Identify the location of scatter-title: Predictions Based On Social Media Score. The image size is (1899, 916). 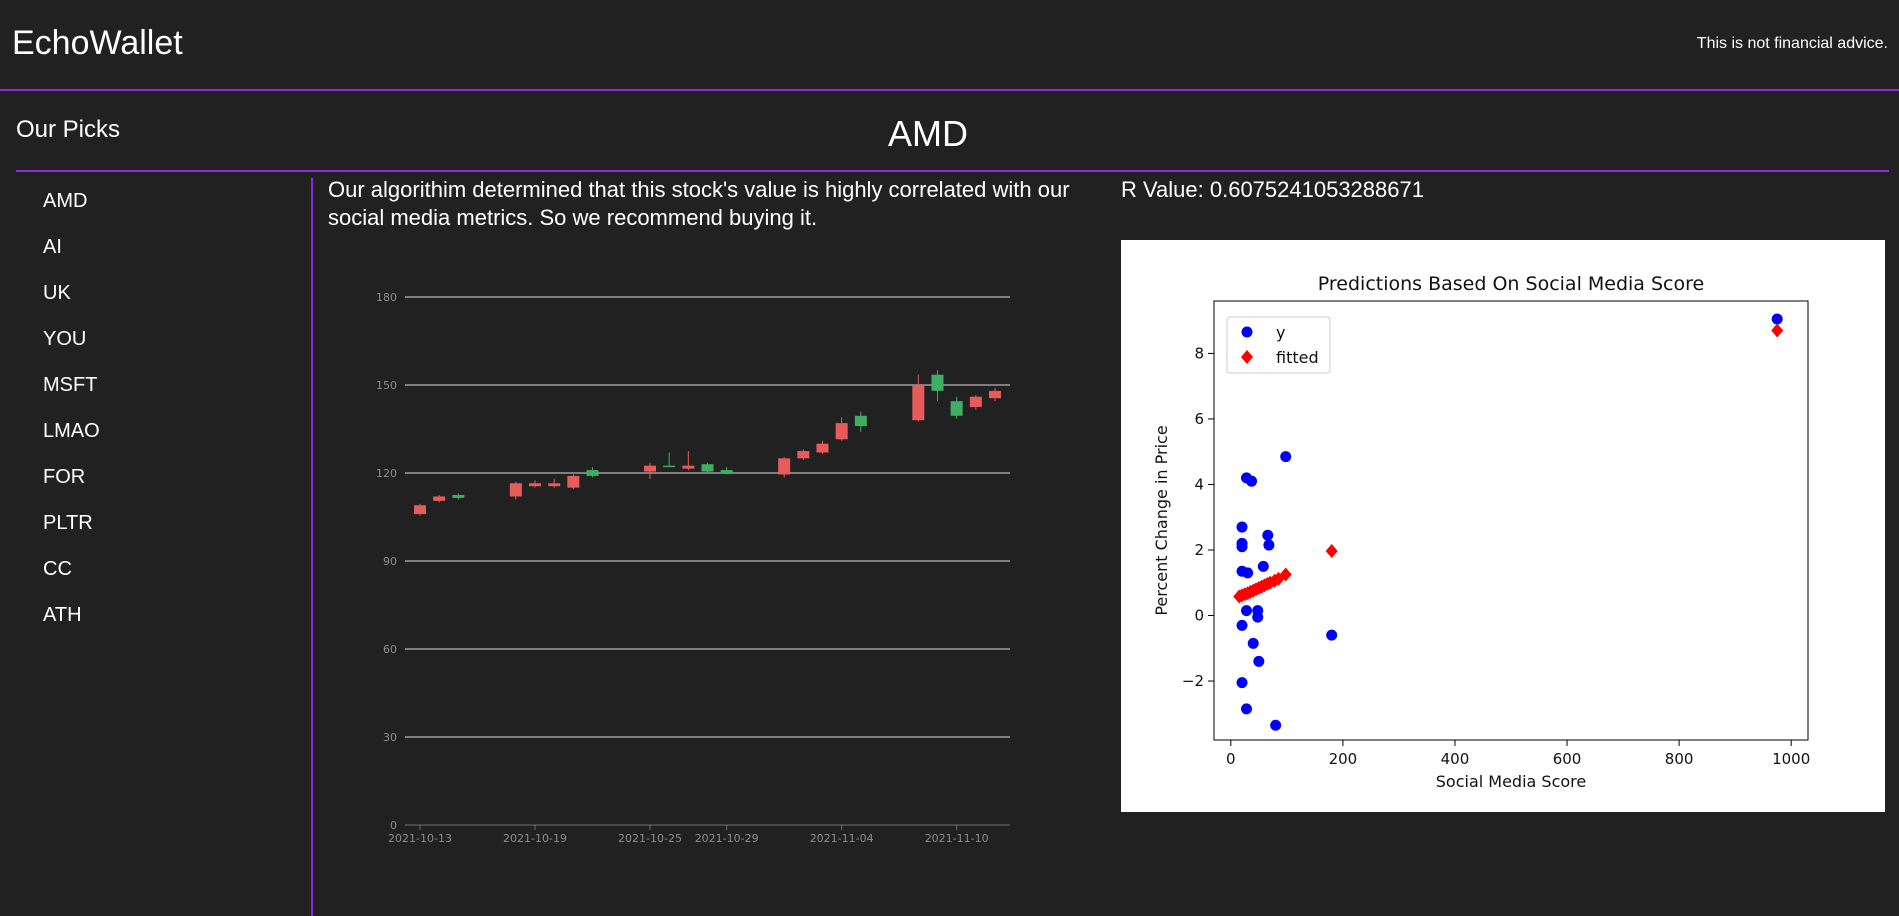
(1511, 284).